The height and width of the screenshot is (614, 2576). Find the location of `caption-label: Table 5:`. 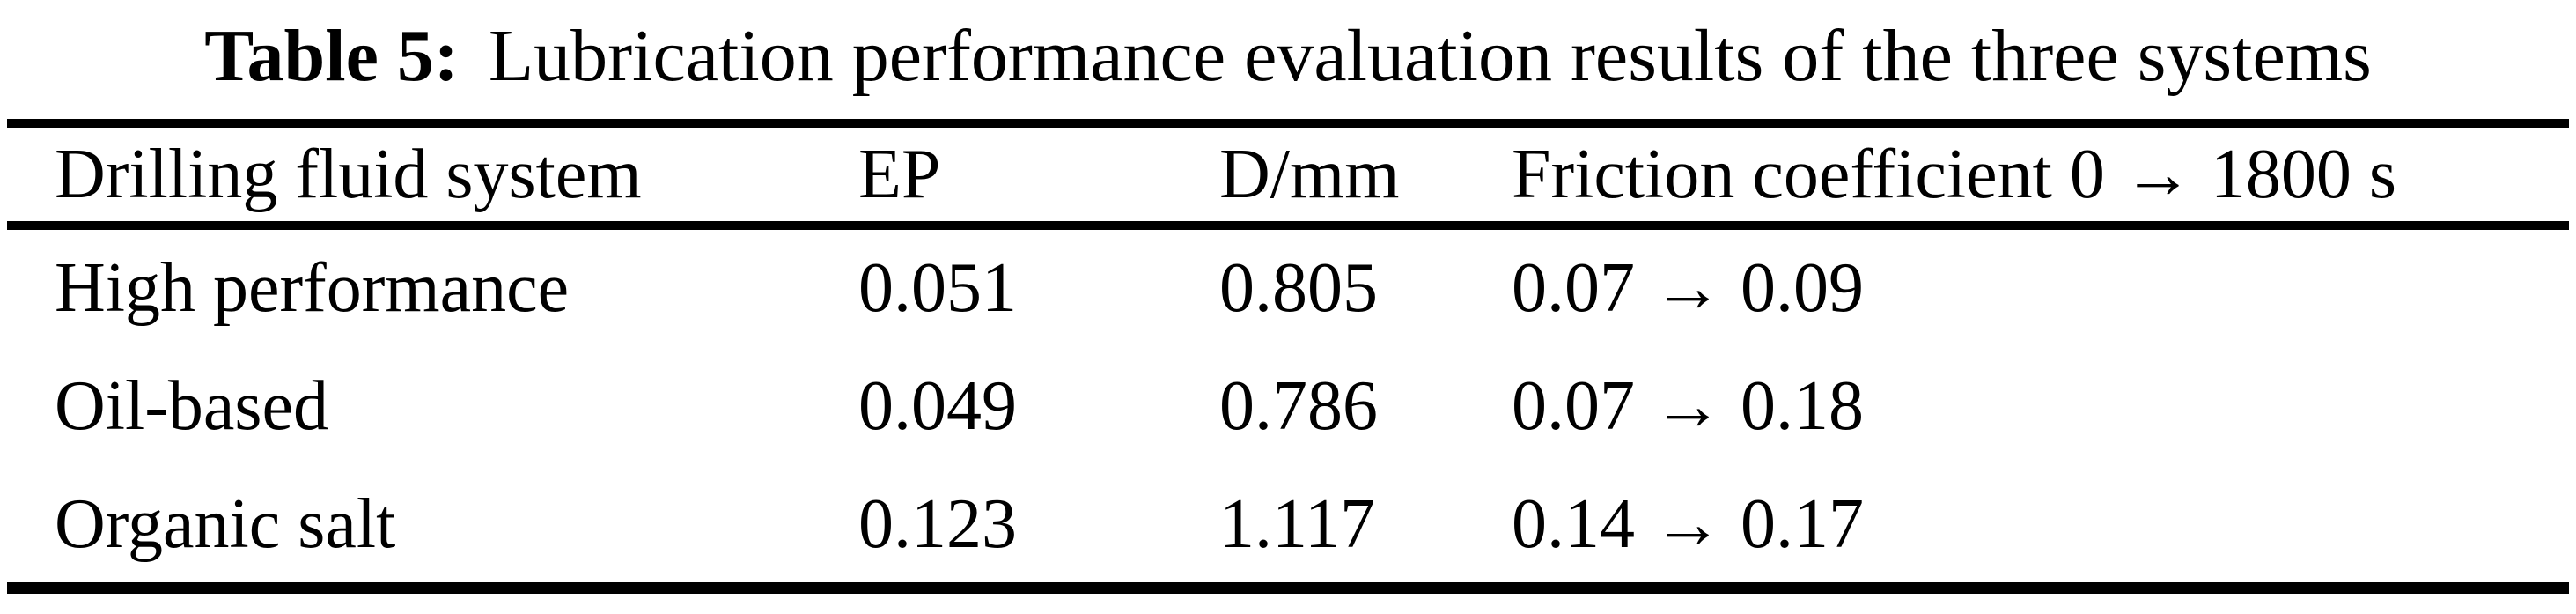

caption-label: Table 5: is located at coordinates (332, 55).